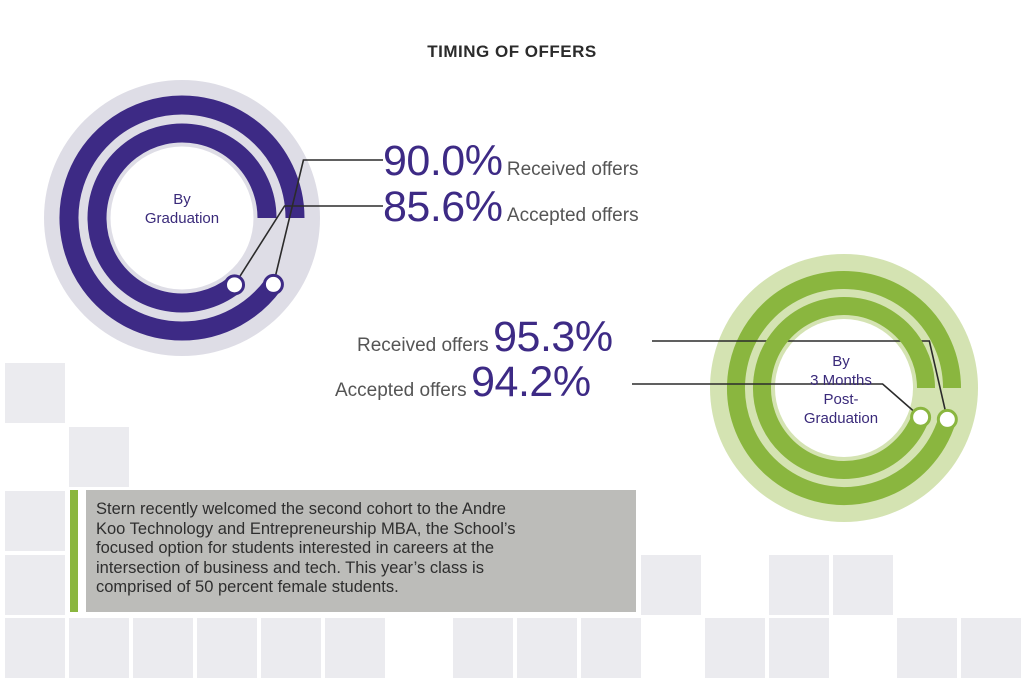 Image resolution: width=1024 pixels, height=680 pixels. I want to click on radial-chart-by-graduation, so click(213, 218).